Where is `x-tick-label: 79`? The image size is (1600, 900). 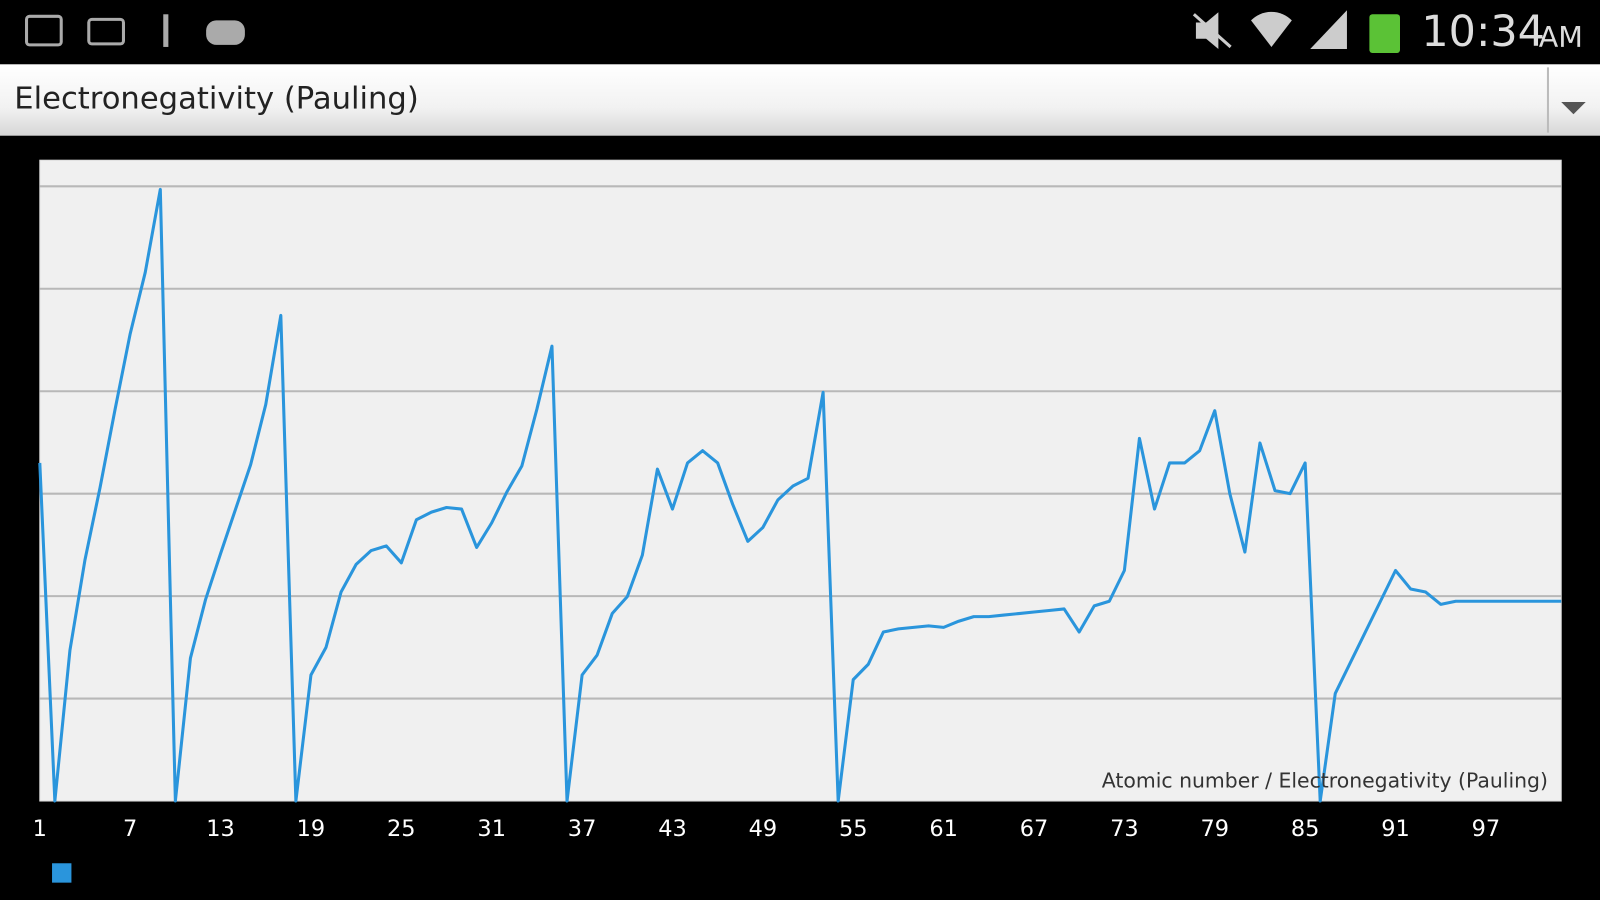
x-tick-label: 79 is located at coordinates (1214, 829).